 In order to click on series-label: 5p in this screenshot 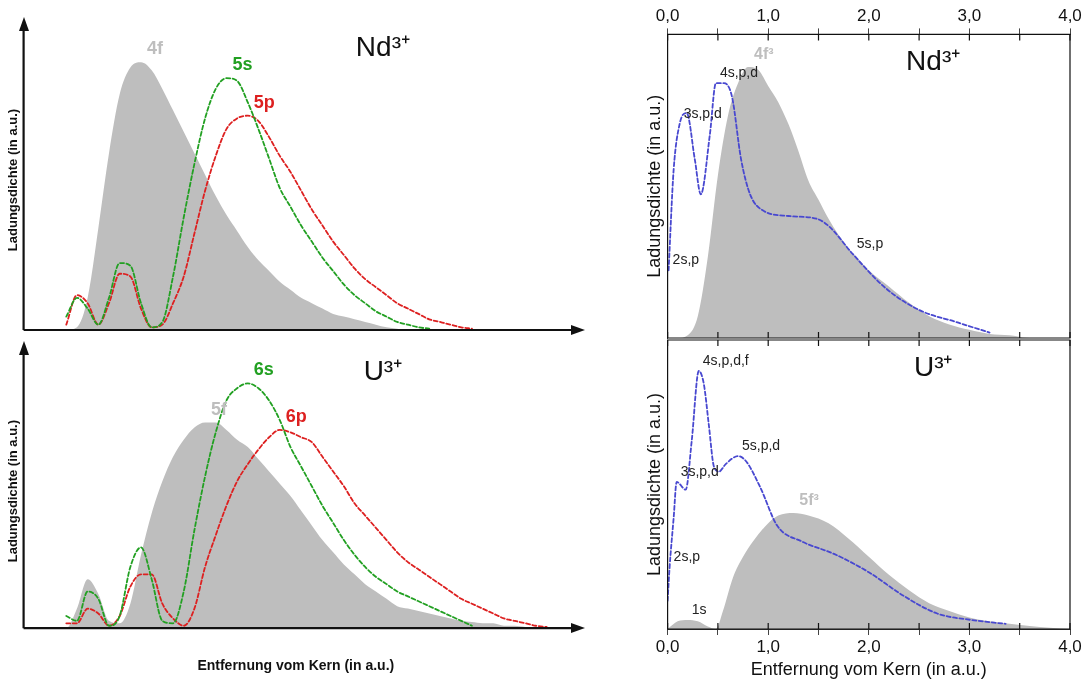, I will do `click(264, 101)`.